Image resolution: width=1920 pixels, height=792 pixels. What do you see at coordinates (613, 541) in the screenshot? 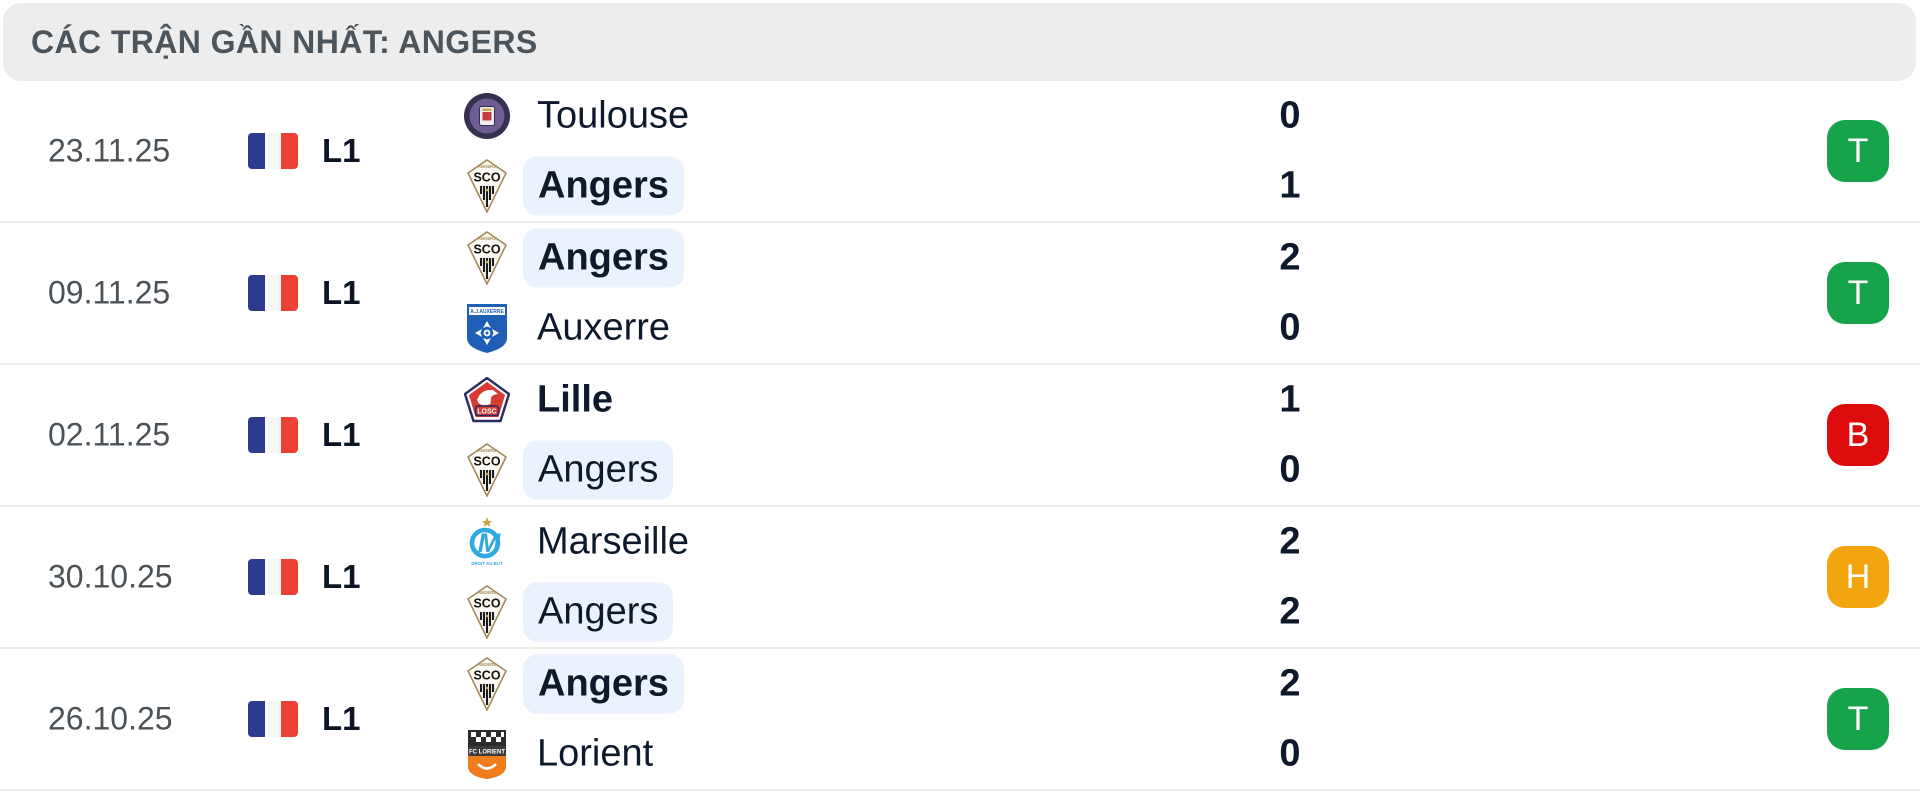
I see `team-name: Marseille` at bounding box center [613, 541].